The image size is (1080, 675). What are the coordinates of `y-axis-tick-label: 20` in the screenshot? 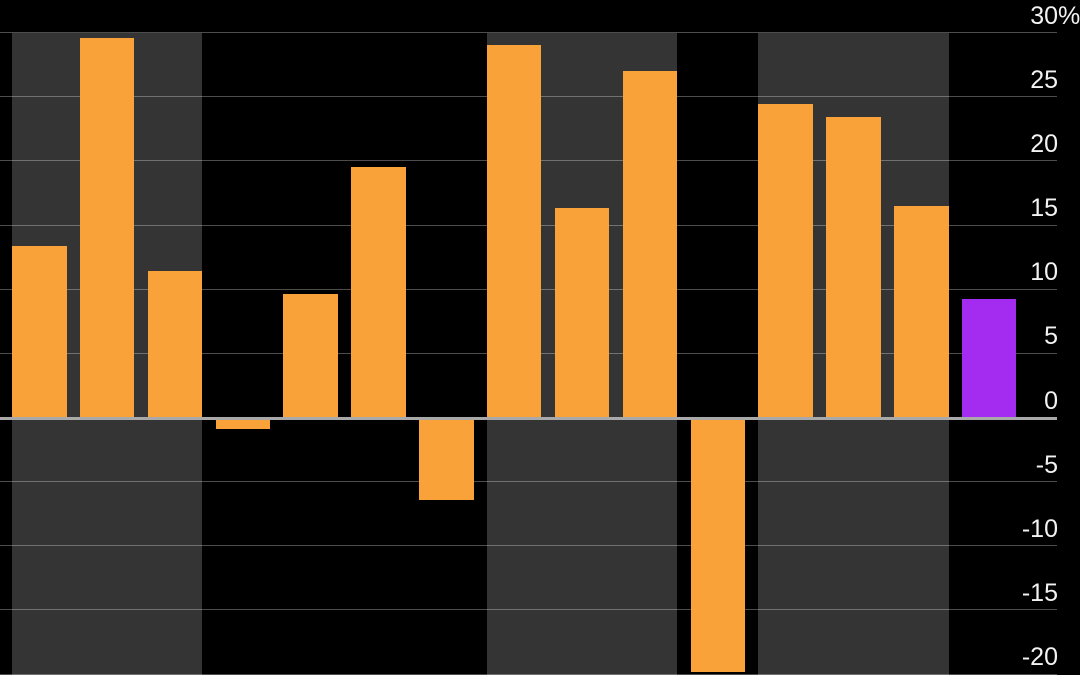 It's located at (1044, 143).